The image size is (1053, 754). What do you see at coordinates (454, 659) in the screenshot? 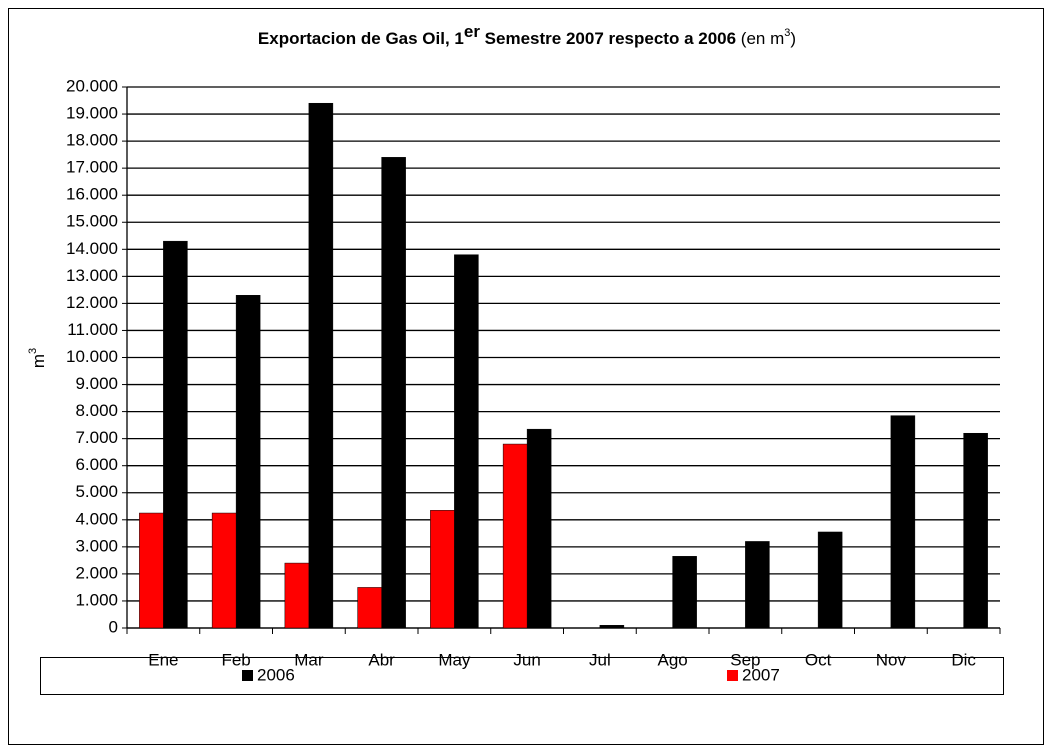
I see `x-tick-label: May` at bounding box center [454, 659].